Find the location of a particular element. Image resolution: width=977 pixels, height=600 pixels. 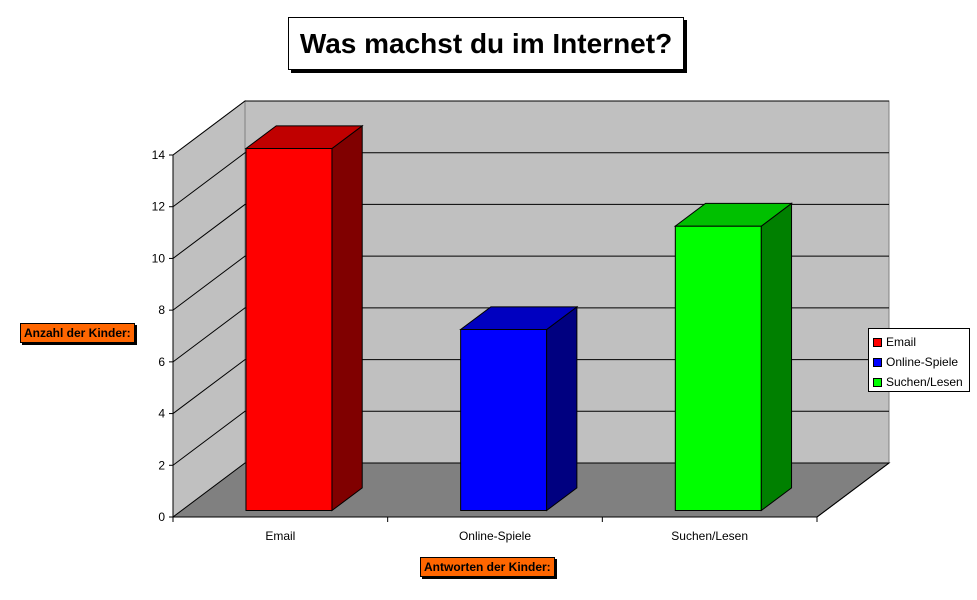

legend-label-online-spiele: Online-Spiele is located at coordinates (922, 362).